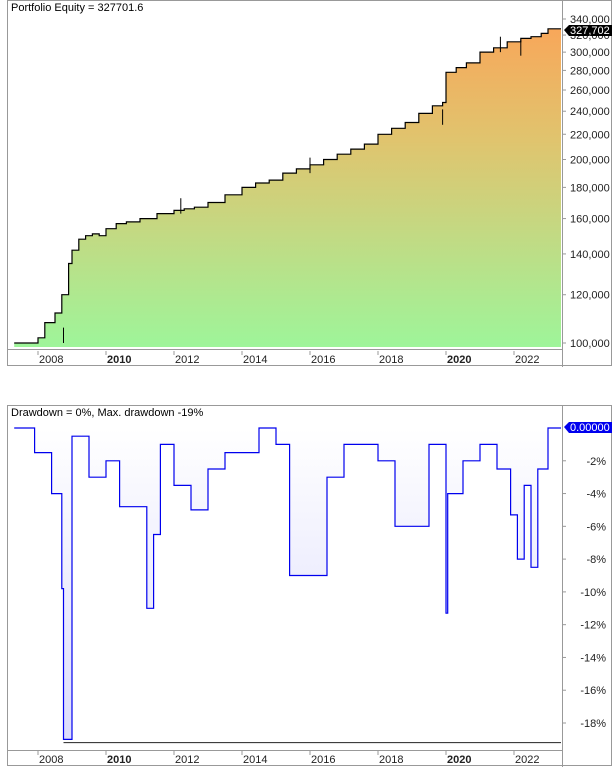 The width and height of the screenshot is (614, 775). I want to click on svg-text: 100,000, so click(590, 344).